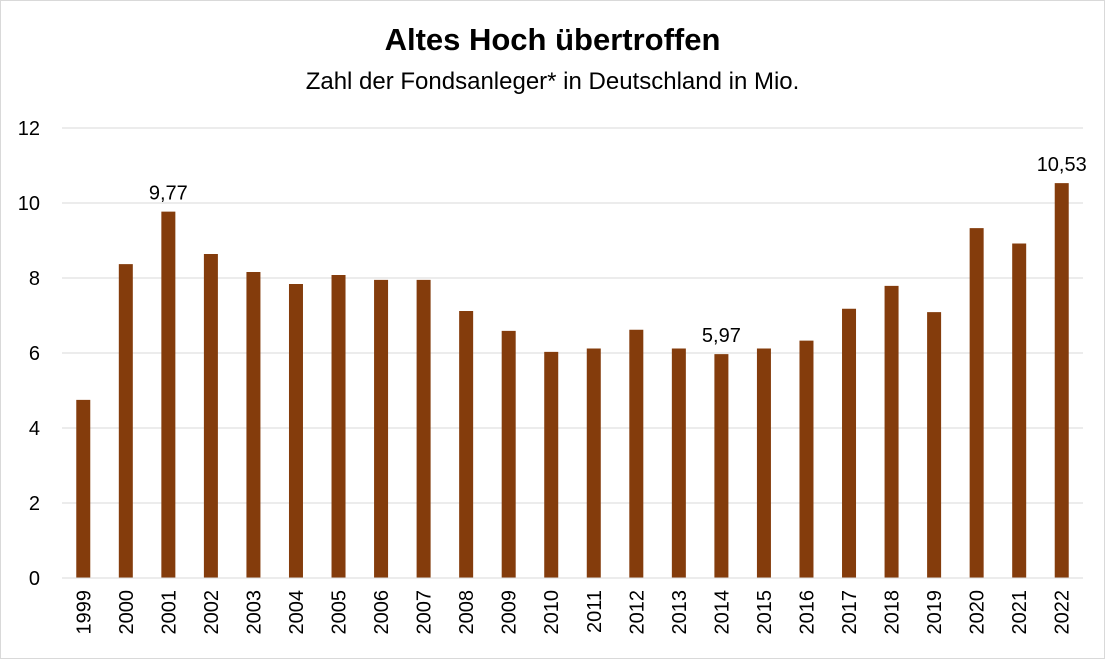 Image resolution: width=1105 pixels, height=659 pixels. I want to click on bar-2003, so click(253, 425).